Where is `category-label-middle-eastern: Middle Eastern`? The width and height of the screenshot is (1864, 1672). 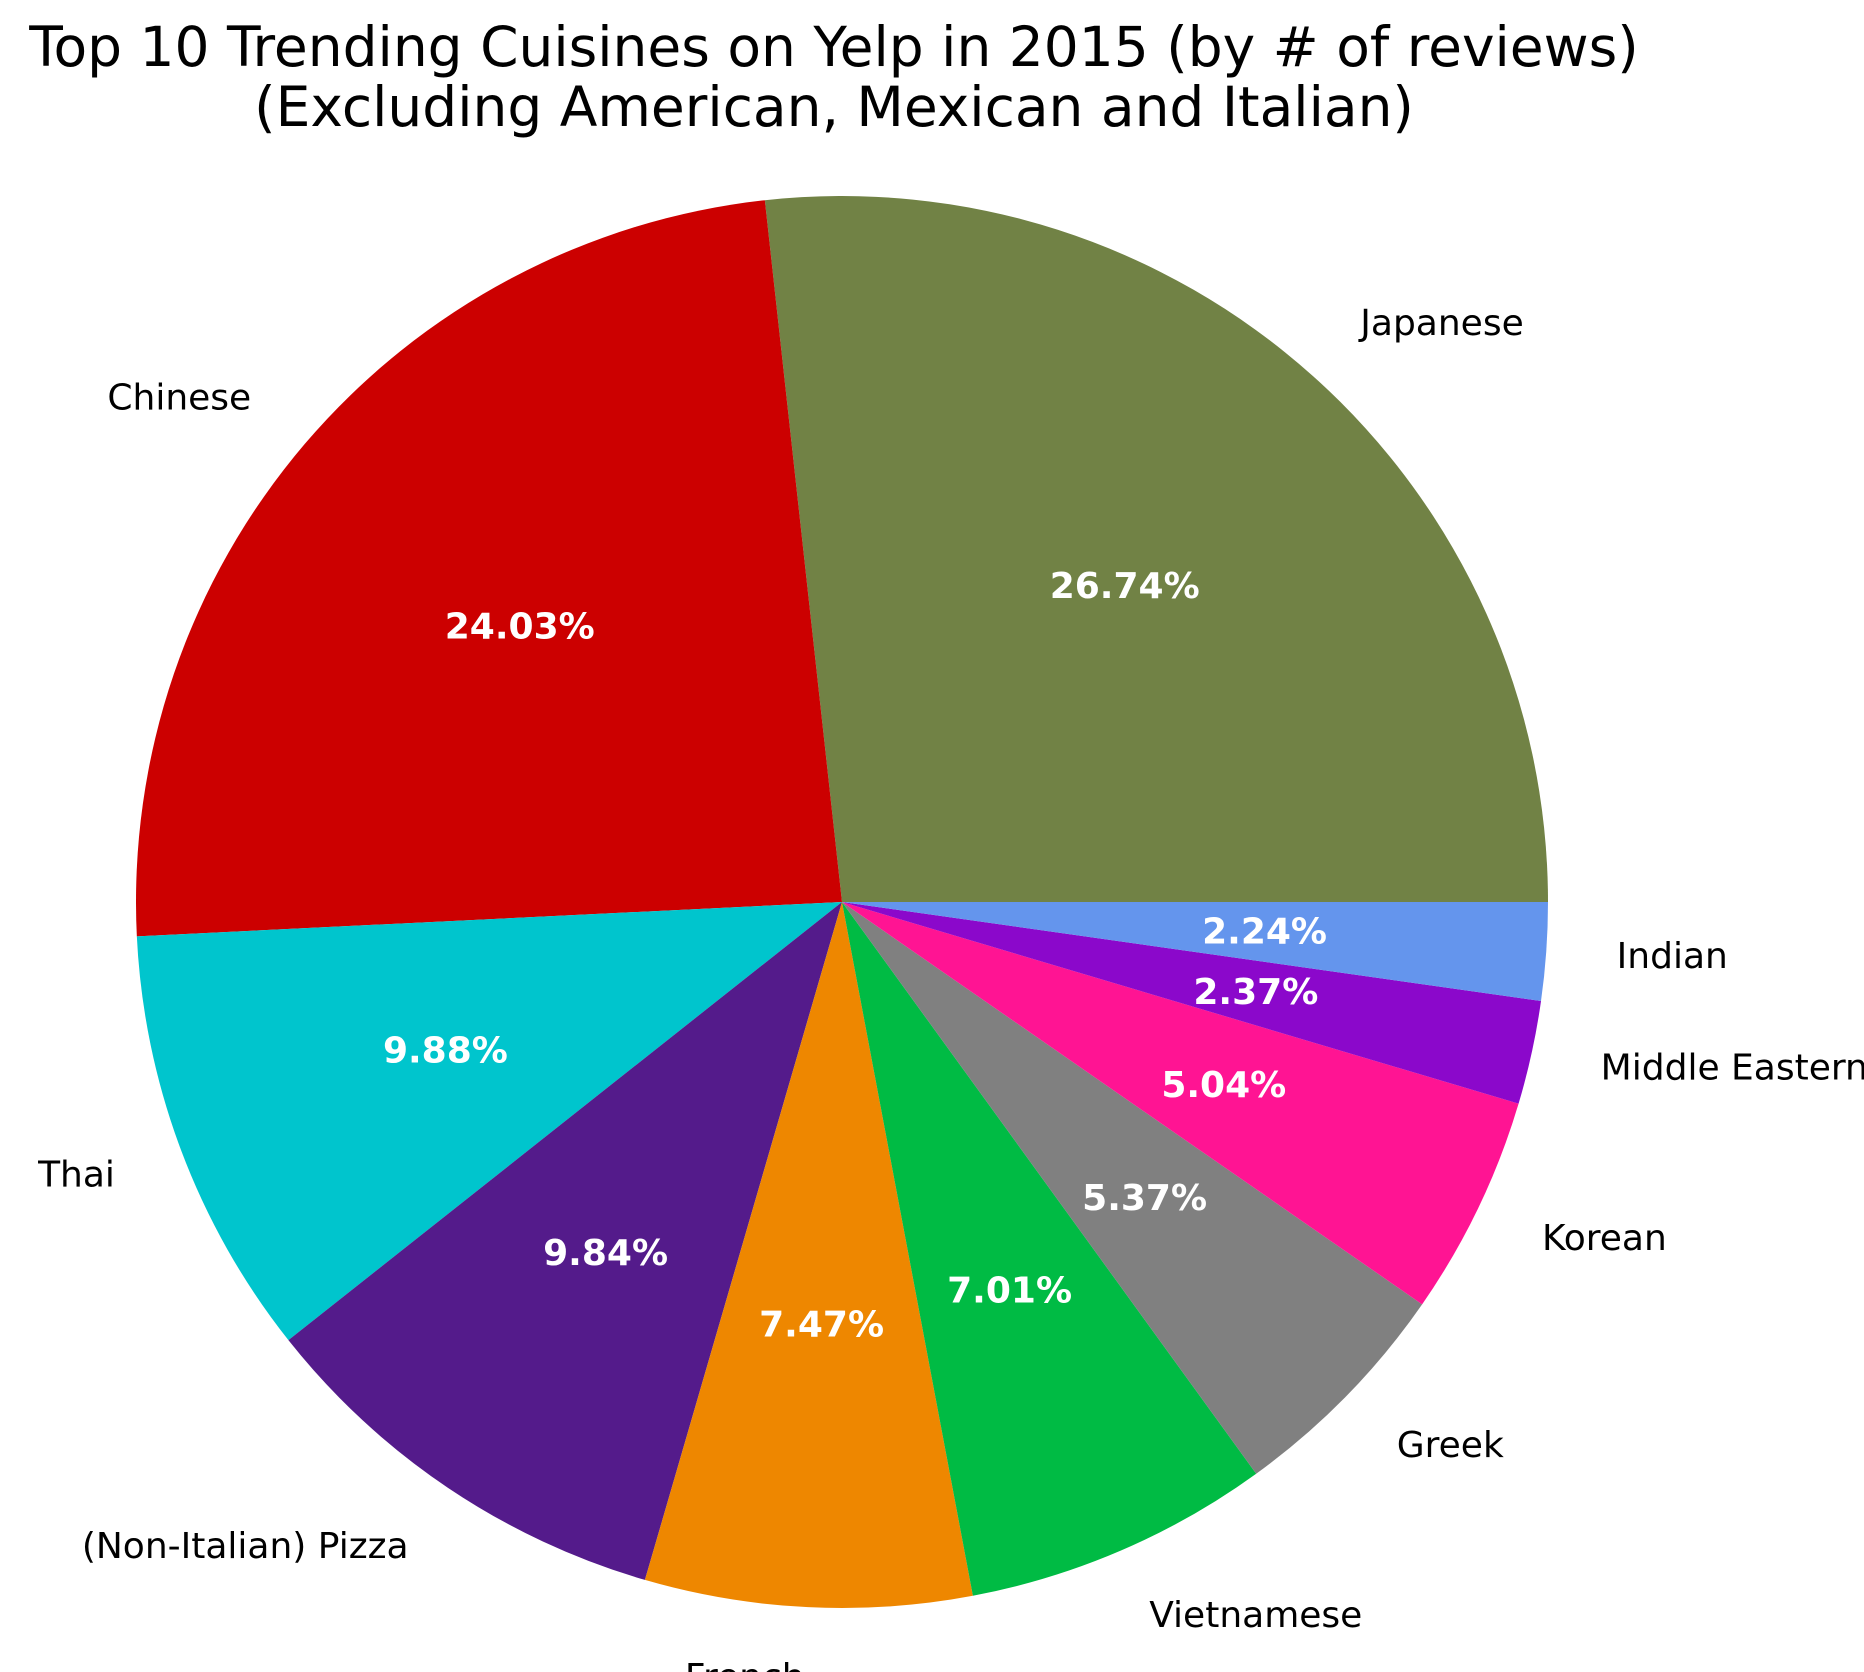
category-label-middle-eastern: Middle Eastern is located at coordinates (1732, 1067).